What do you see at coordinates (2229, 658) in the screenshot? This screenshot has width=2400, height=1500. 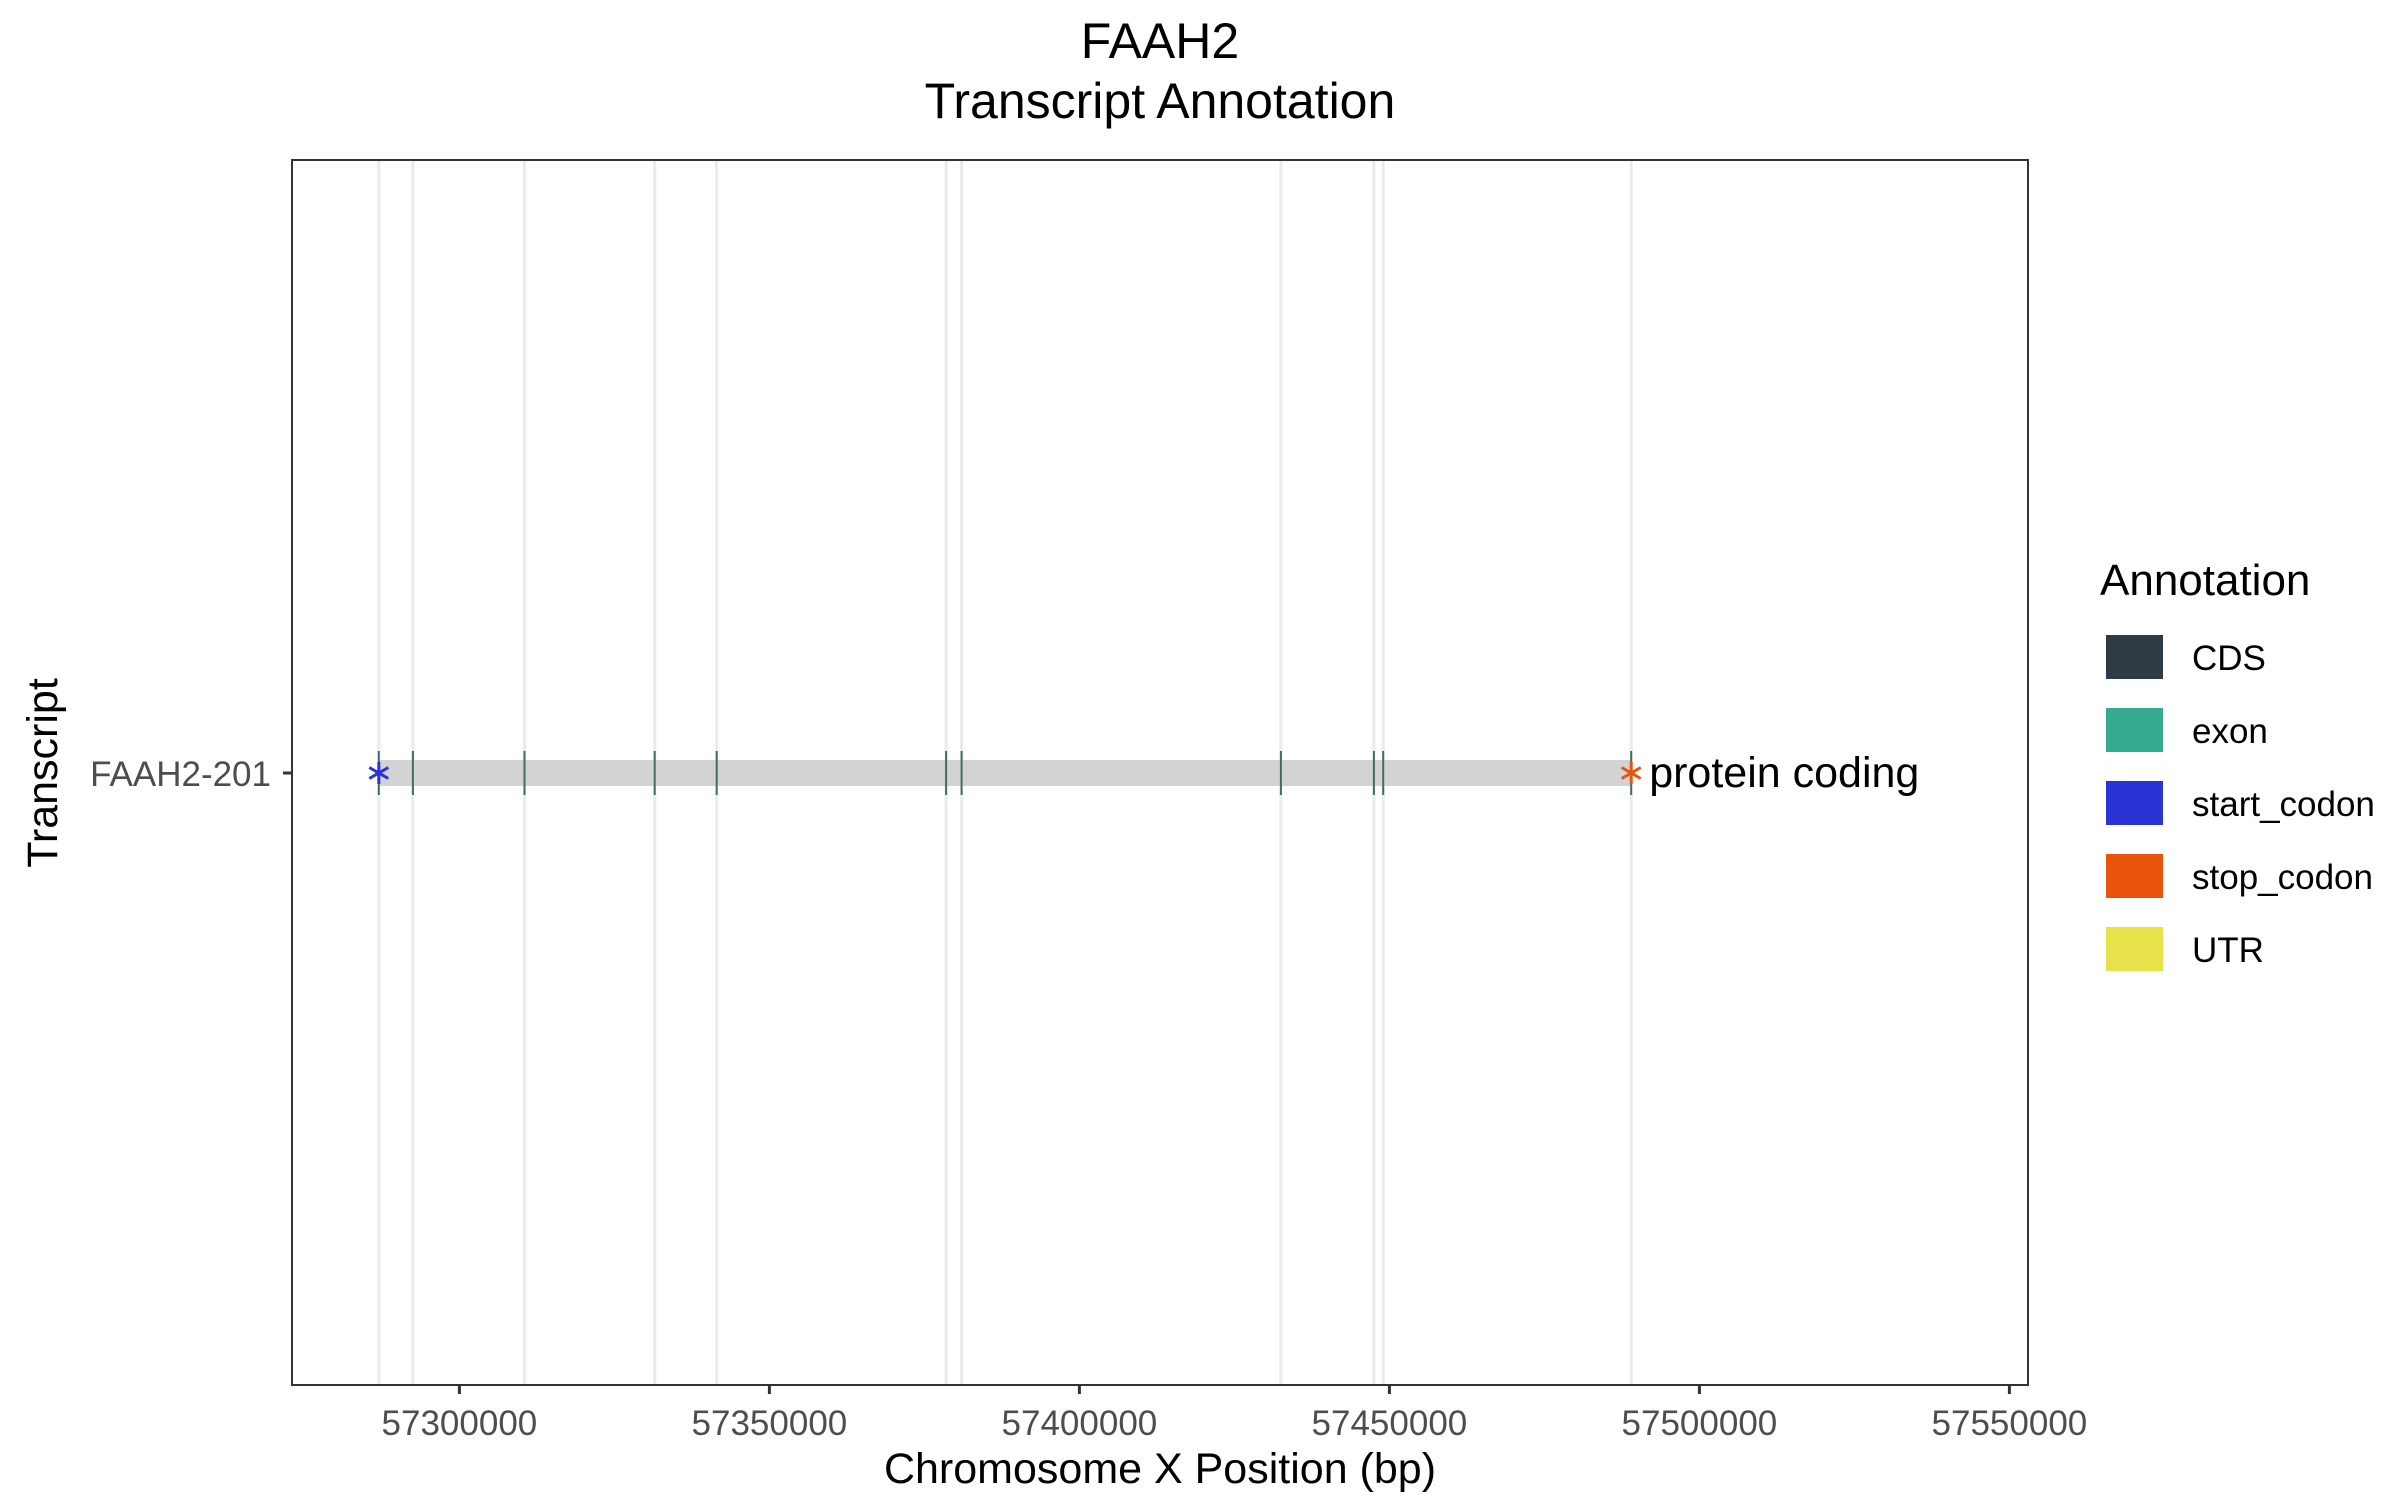 I see `legend-label: CDS` at bounding box center [2229, 658].